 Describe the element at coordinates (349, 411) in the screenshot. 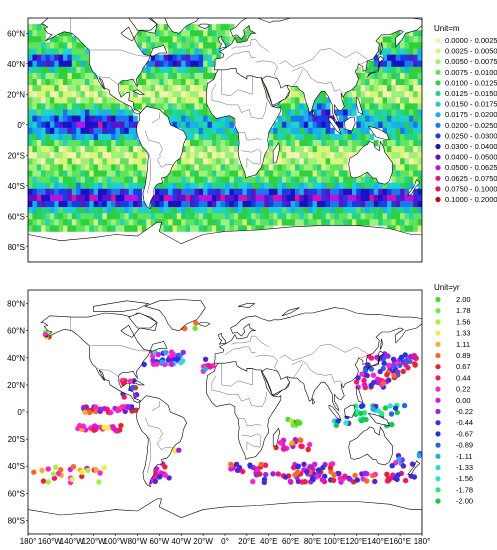

I see `bottom-borneo-landmass` at that location.